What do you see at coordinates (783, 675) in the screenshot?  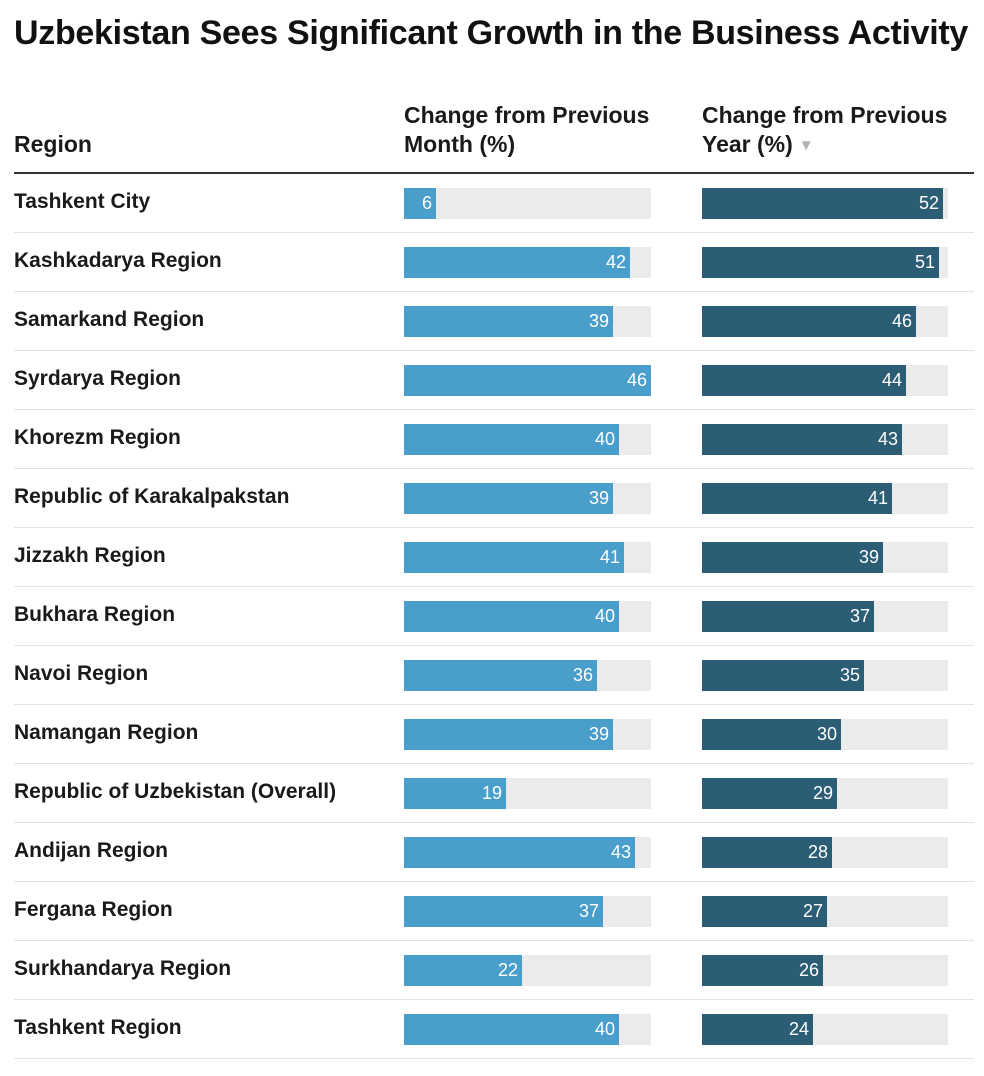 I see `yearly-change-bar: 35` at bounding box center [783, 675].